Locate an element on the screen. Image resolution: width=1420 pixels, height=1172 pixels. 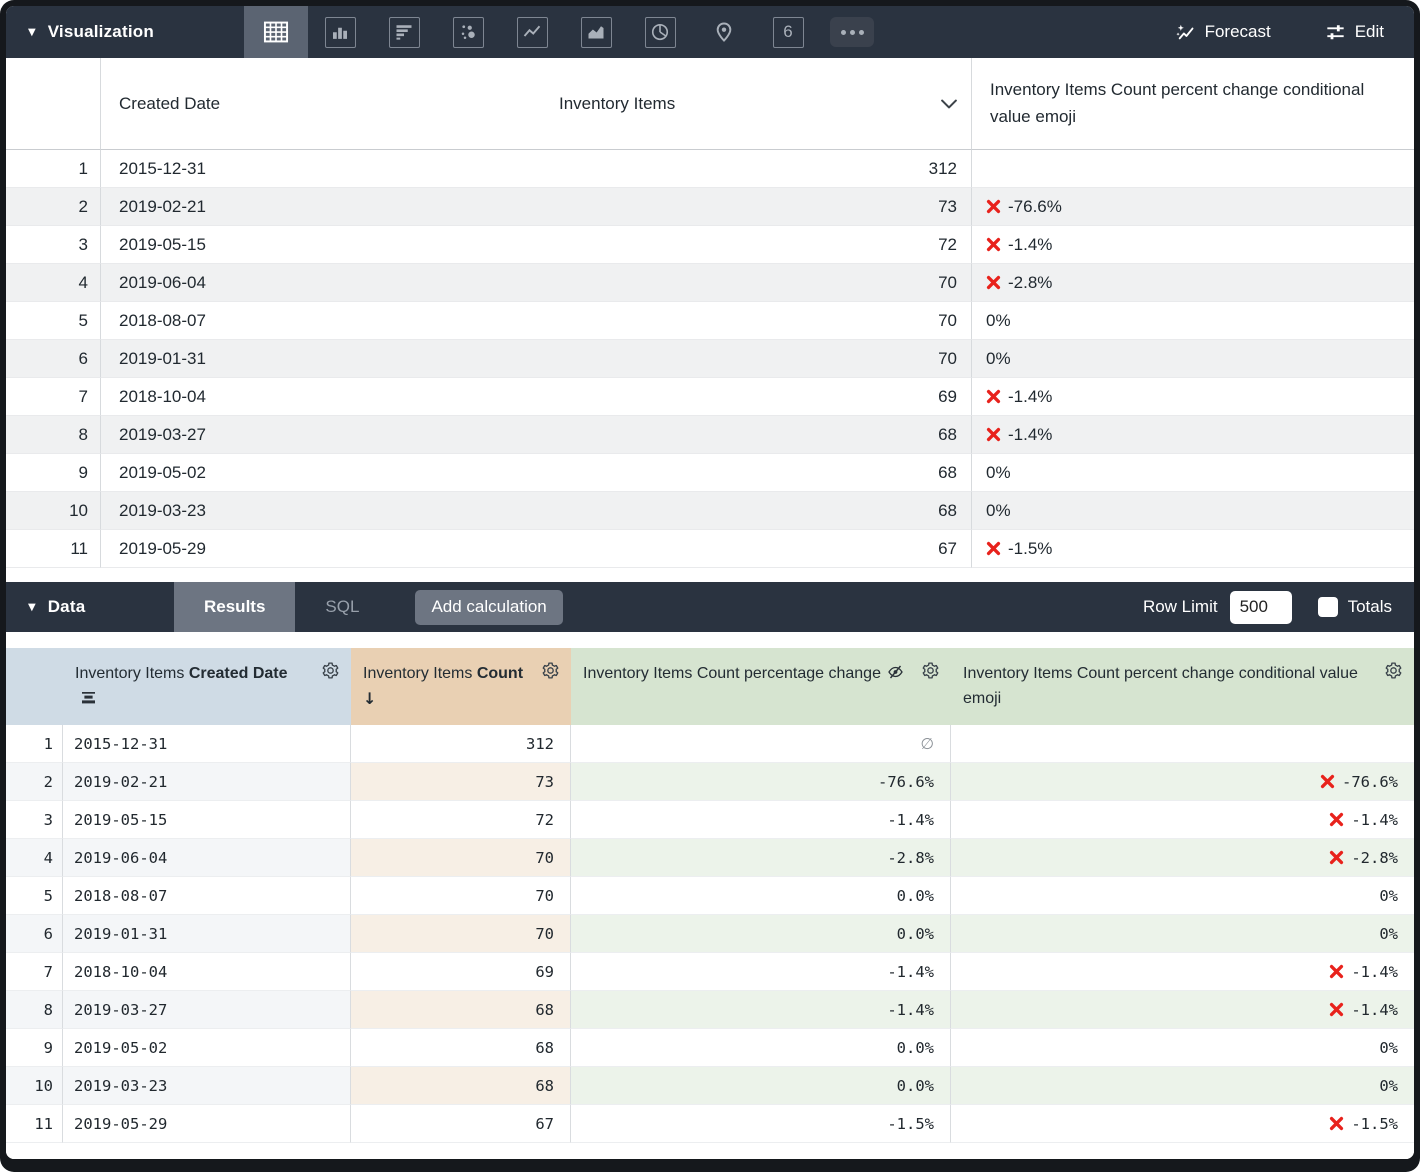
cell-inventory-items: 67 is located at coordinates (756, 549).